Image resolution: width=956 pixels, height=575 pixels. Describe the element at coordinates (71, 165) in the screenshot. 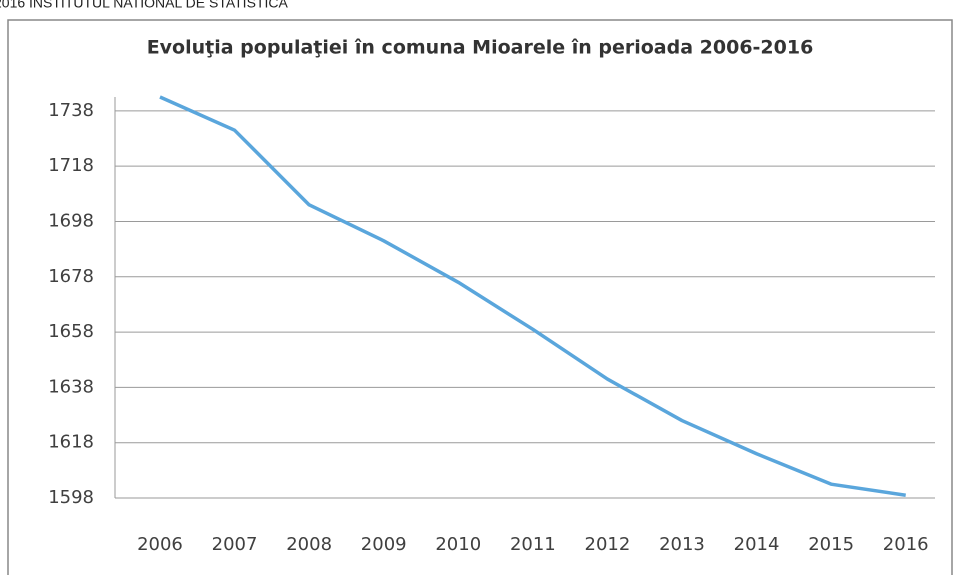

I see `y-tick-label: 1718` at that location.